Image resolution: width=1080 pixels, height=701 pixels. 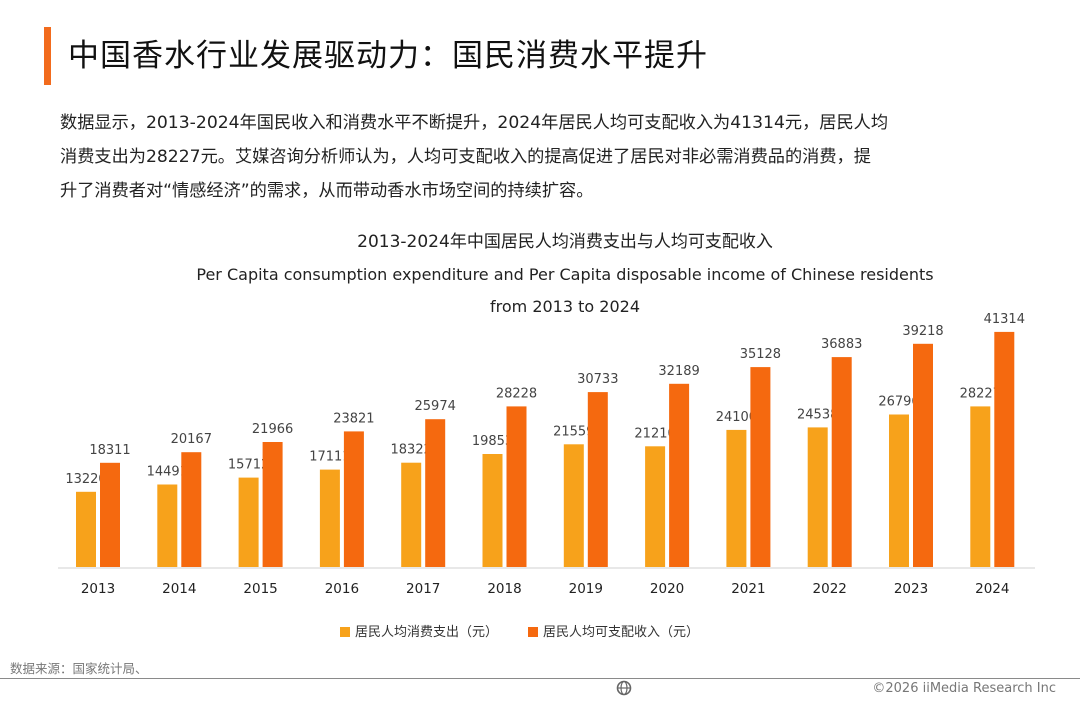 What do you see at coordinates (435, 493) in the screenshot?
I see `bar-income-2017` at bounding box center [435, 493].